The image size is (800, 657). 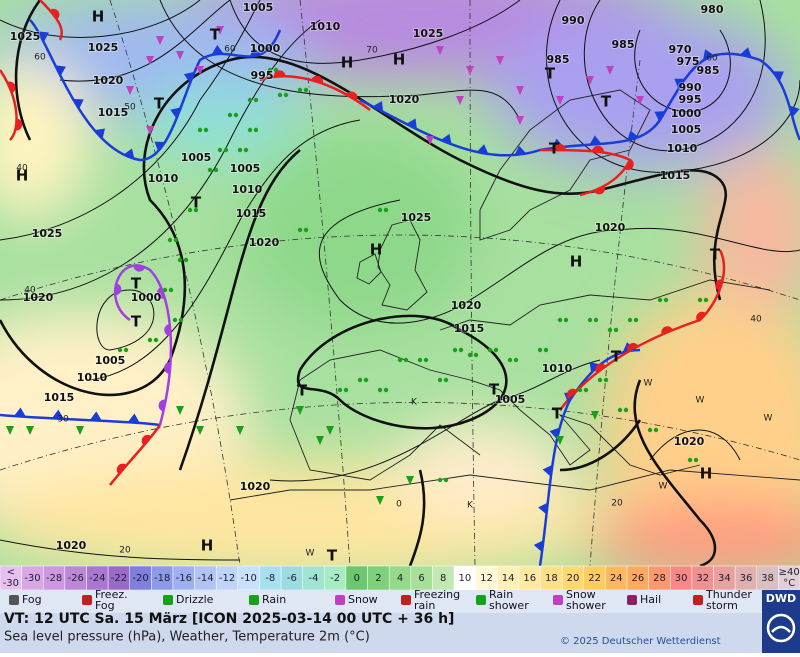 What do you see at coordinates (357, 578) in the screenshot?
I see `scale-label: 0` at bounding box center [357, 578].